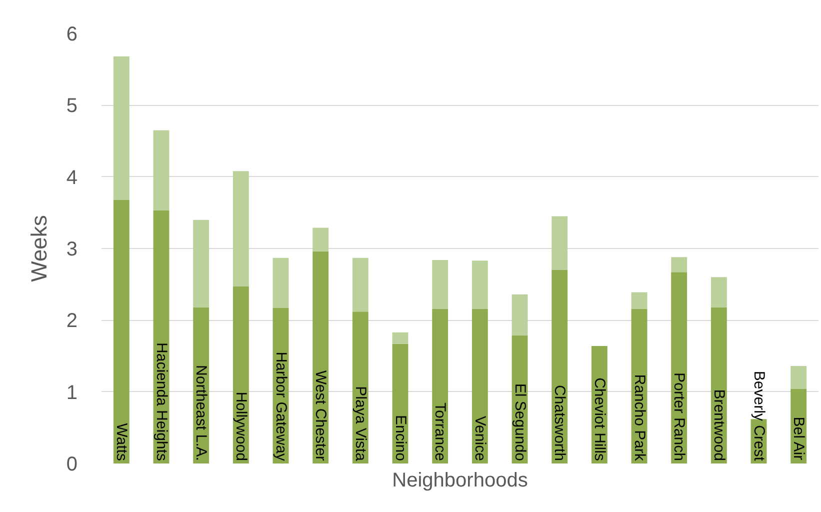 The image size is (821, 512). I want to click on x-tick-label: Beverly Crest, so click(759, 416).